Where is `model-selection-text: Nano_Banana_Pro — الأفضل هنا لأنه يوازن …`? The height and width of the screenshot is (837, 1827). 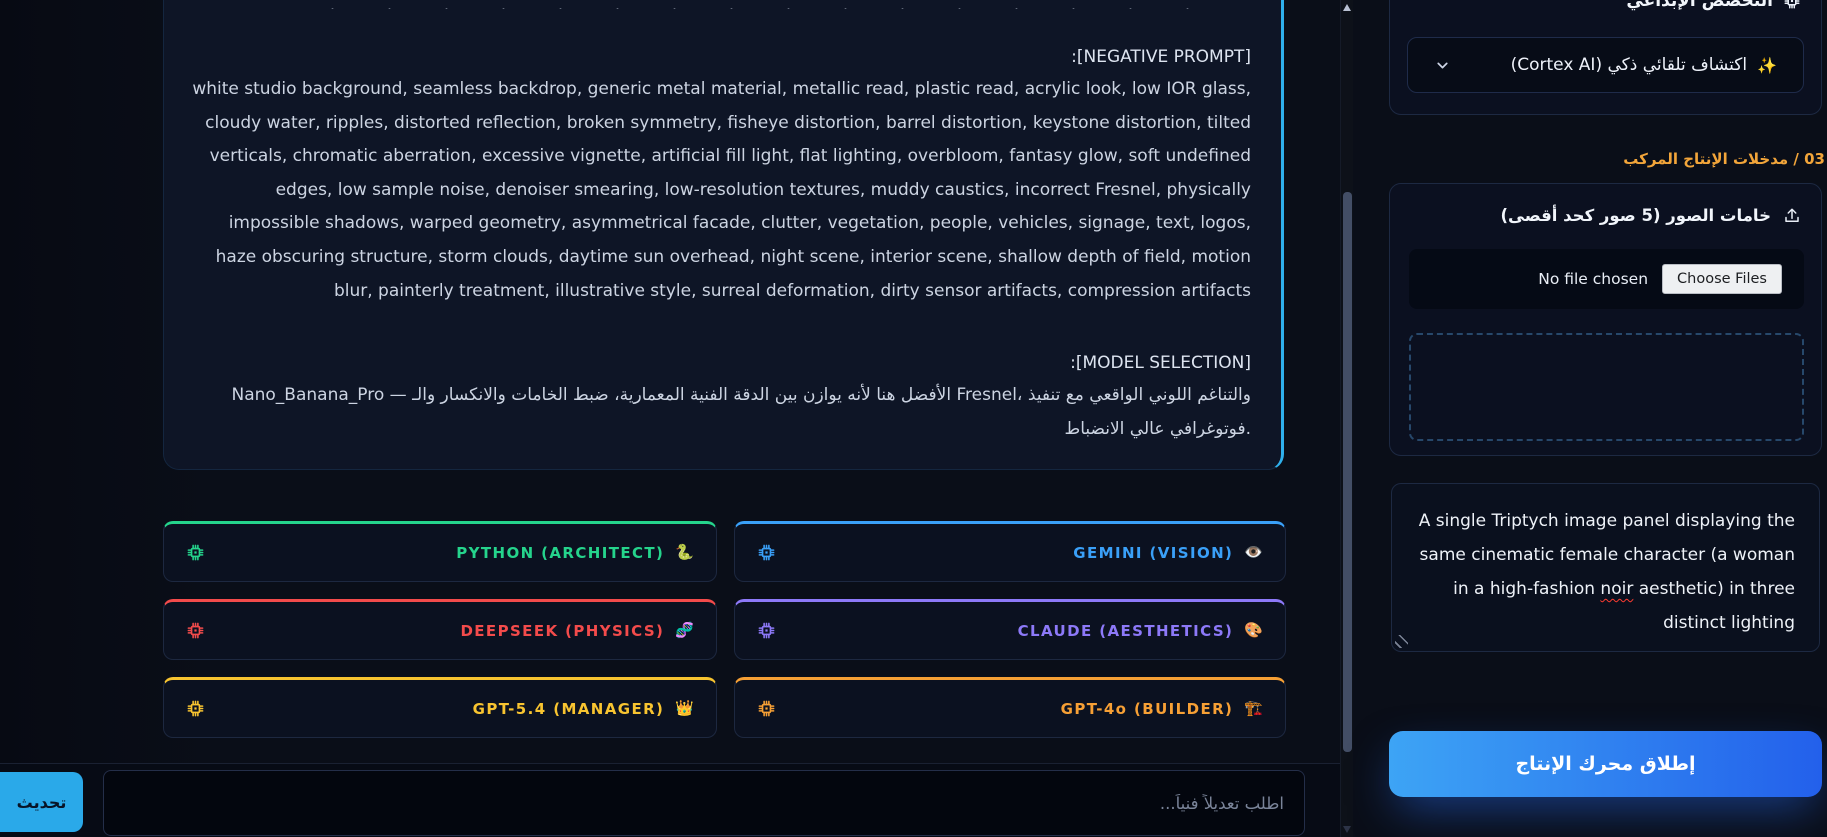 model-selection-text: Nano_Banana_Pro — الأفضل هنا لأنه يوازن … is located at coordinates (741, 412).